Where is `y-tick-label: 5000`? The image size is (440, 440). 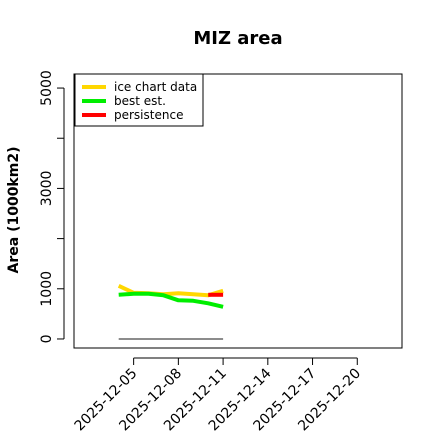
y-tick-label: 5000 is located at coordinates (47, 88).